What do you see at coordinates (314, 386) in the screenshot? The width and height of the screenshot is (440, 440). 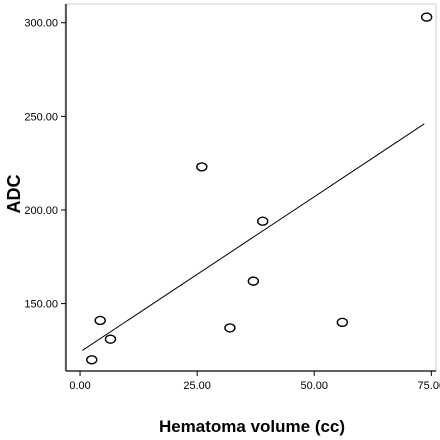 I see `x-tick-label: 50.00` at bounding box center [314, 386].